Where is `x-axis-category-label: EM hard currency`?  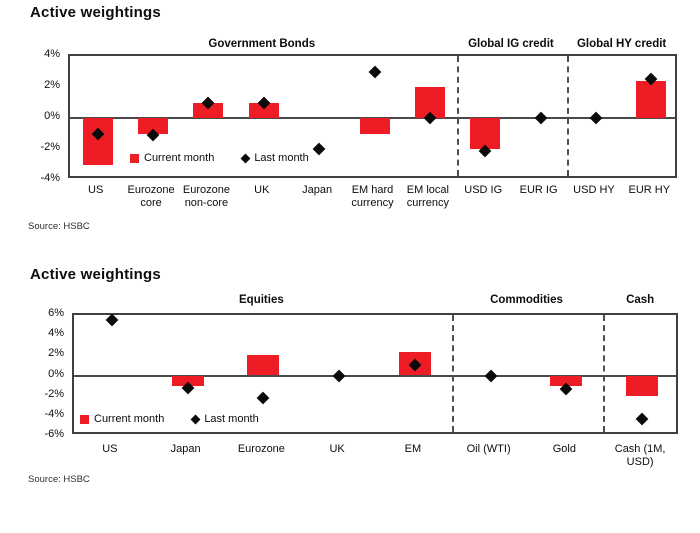 x-axis-category-label: EM hard currency is located at coordinates (372, 196).